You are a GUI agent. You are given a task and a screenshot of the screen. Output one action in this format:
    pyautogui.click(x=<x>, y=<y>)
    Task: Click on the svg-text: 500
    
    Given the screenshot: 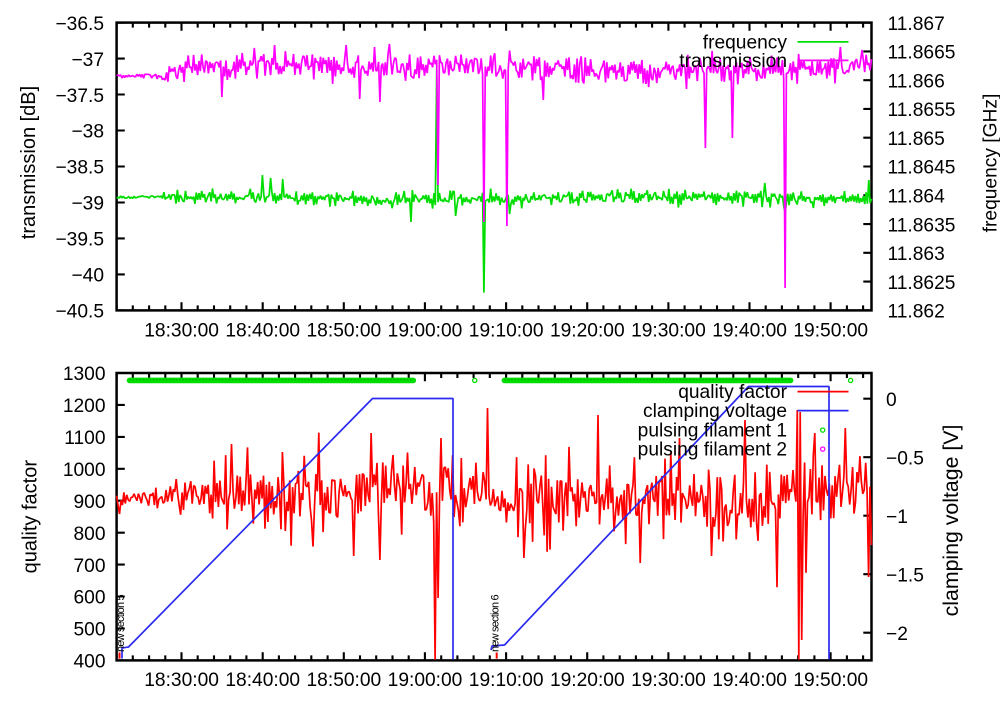 What is the action you would take?
    pyautogui.click(x=89, y=630)
    